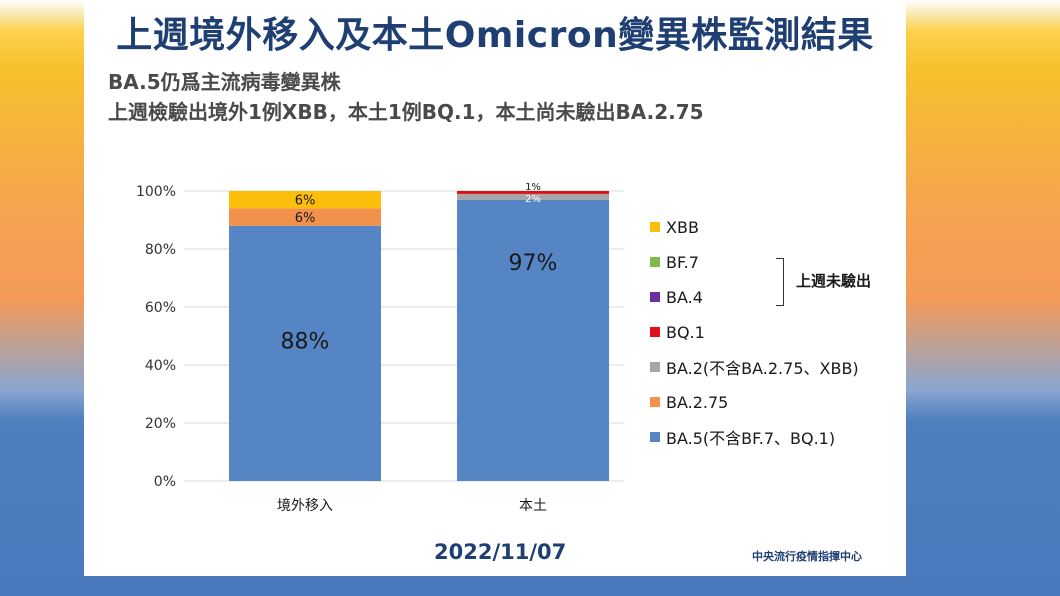  What do you see at coordinates (682, 227) in the screenshot?
I see `legend-label: XBB` at bounding box center [682, 227].